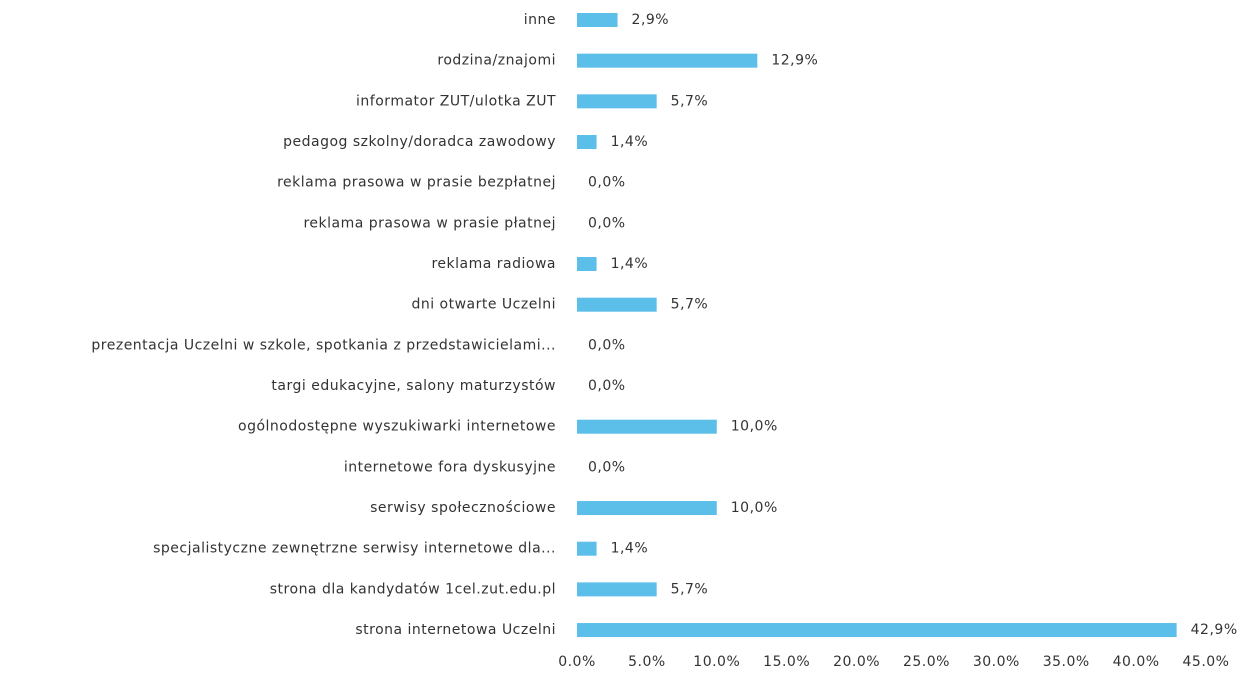  What do you see at coordinates (1214, 630) in the screenshot?
I see `data-label: 42,9%` at bounding box center [1214, 630].